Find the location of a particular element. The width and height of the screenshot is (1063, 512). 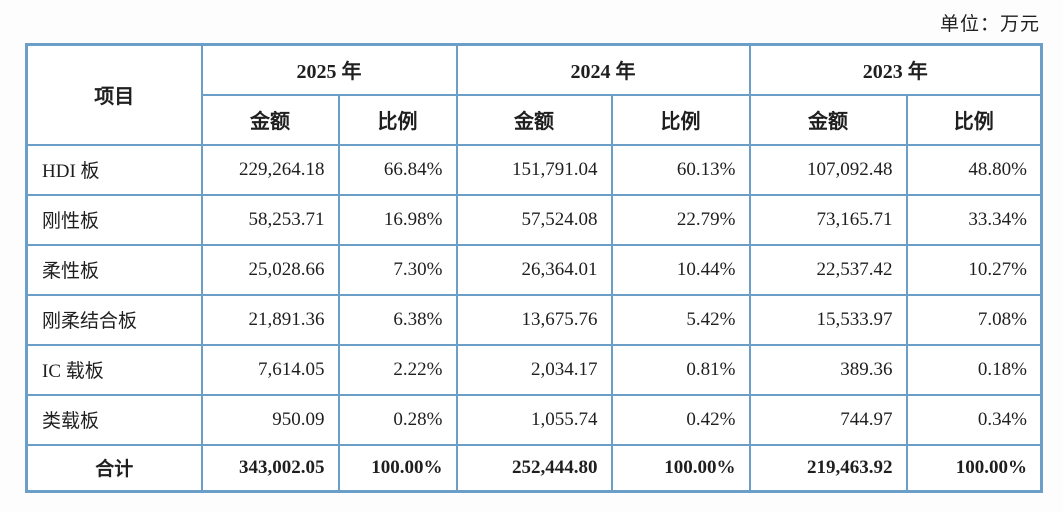

total-amount-2023: 219,463.92 is located at coordinates (828, 468).